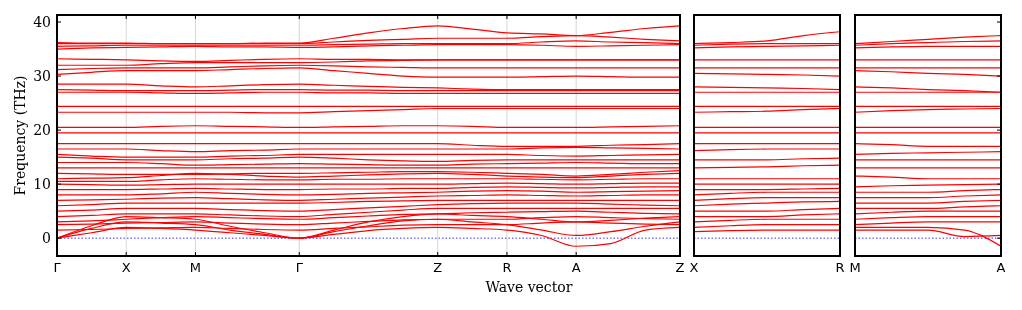  Describe the element at coordinates (42, 130) in the screenshot. I see `y-tick-label: 20` at that location.